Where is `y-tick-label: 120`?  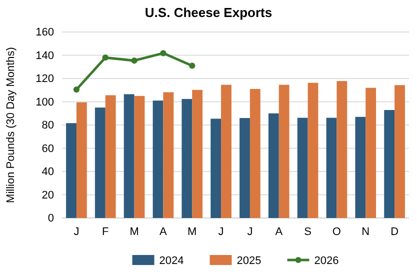
y-tick-label: 120 is located at coordinates (45, 79).